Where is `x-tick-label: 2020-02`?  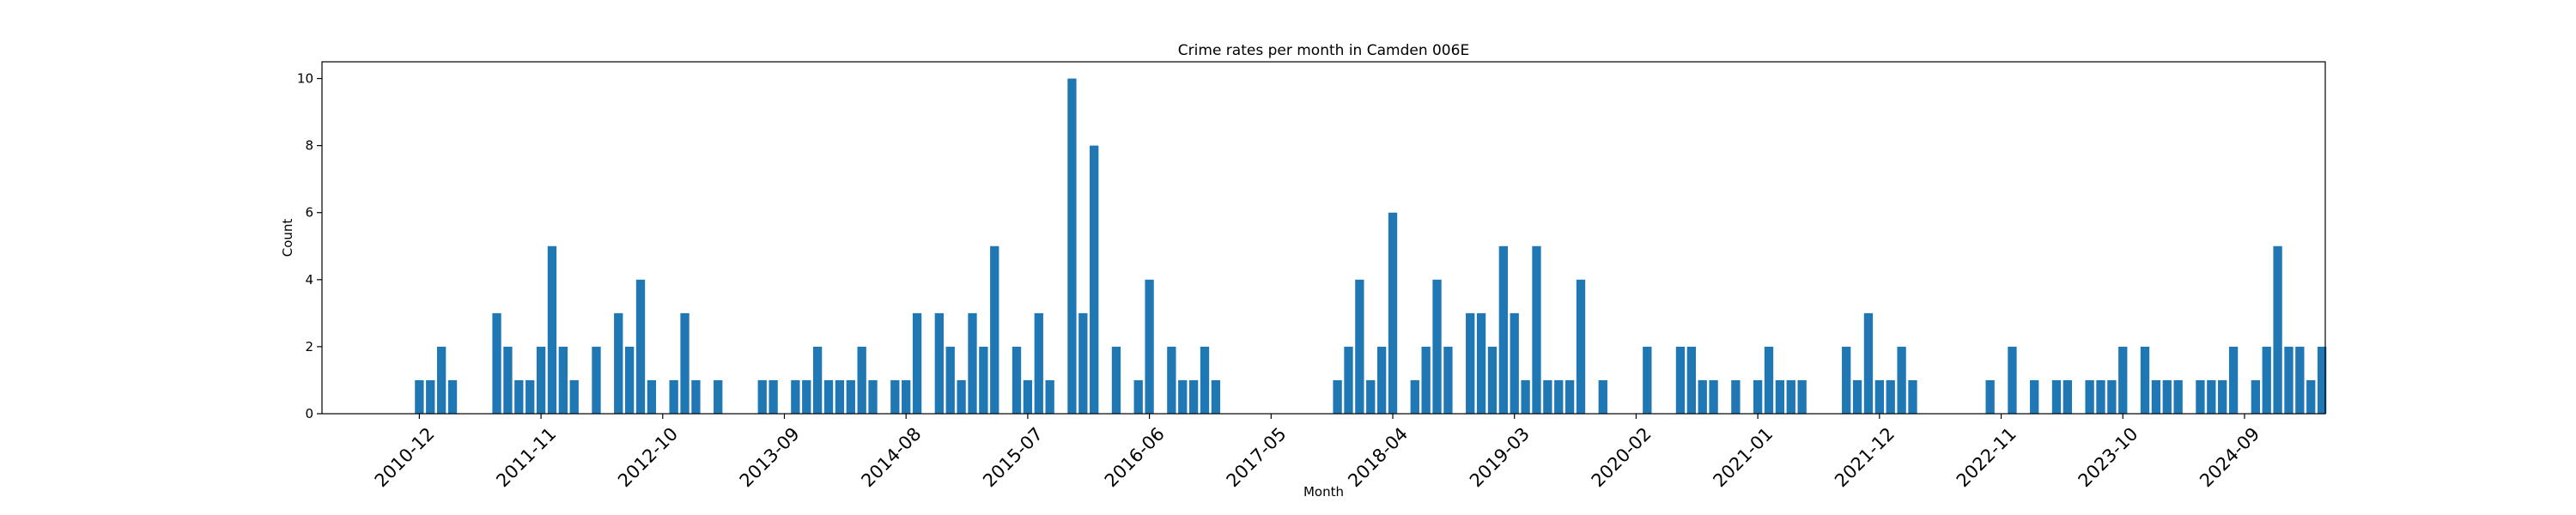
x-tick-label: 2020-02 is located at coordinates (1622, 457).